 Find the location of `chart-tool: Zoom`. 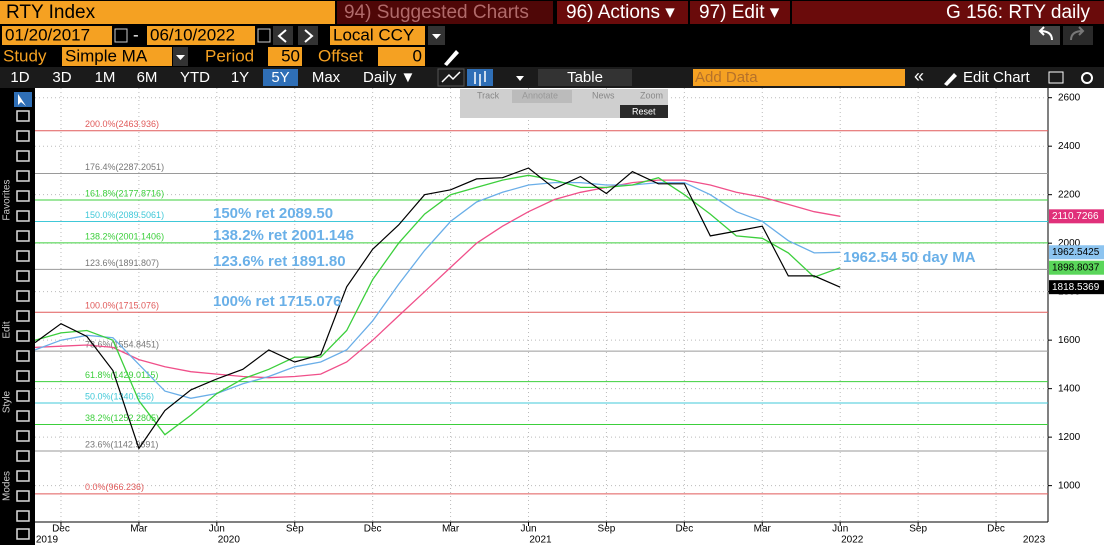

chart-tool: Zoom is located at coordinates (651, 95).